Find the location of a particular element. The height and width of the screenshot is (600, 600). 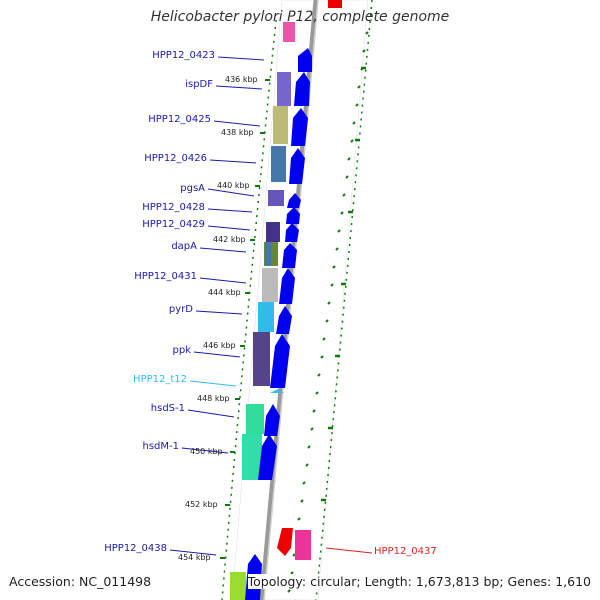

gene-label-dapa: dapA is located at coordinates (184, 246).